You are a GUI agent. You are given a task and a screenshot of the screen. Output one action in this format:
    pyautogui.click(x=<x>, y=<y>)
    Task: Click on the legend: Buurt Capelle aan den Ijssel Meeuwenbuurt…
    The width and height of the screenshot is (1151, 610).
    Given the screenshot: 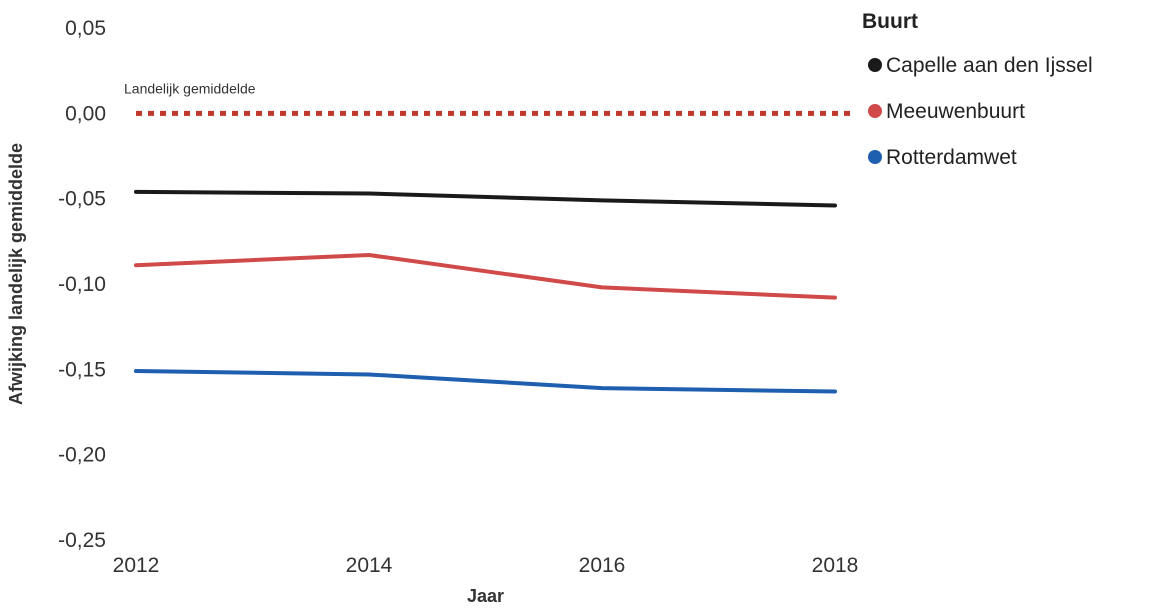 What is the action you would take?
    pyautogui.click(x=977, y=89)
    